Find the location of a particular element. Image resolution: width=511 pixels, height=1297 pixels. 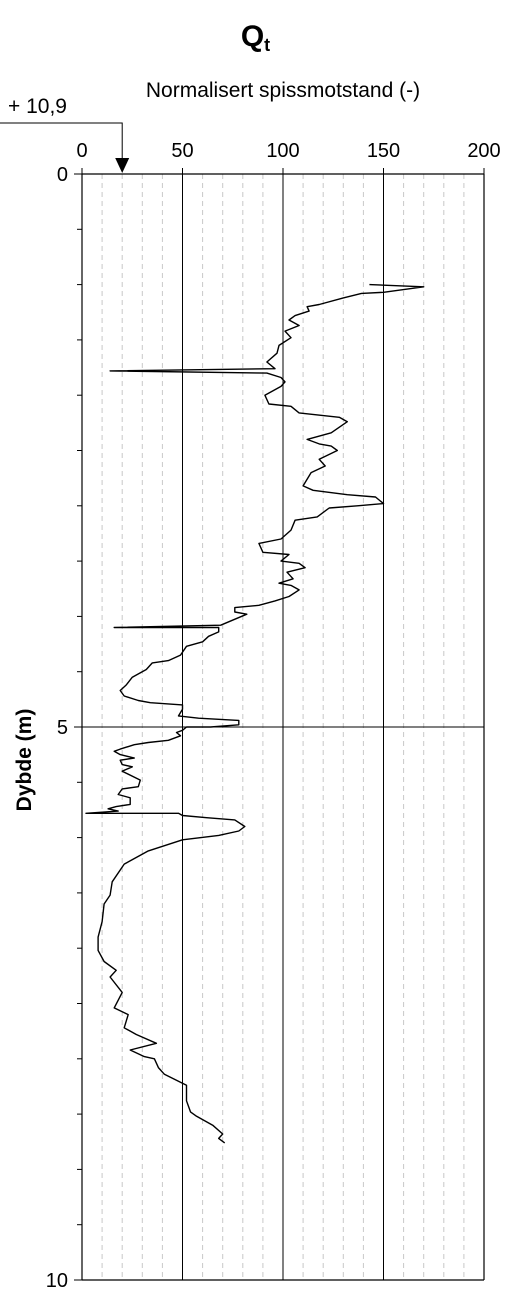

chart-title: Qt is located at coordinates (255, 38).